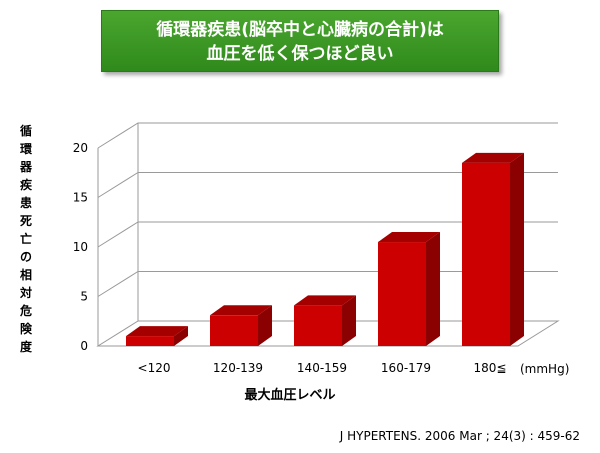  What do you see at coordinates (290, 395) in the screenshot?
I see `x-axis-label: 最大血圧レベル` at bounding box center [290, 395].